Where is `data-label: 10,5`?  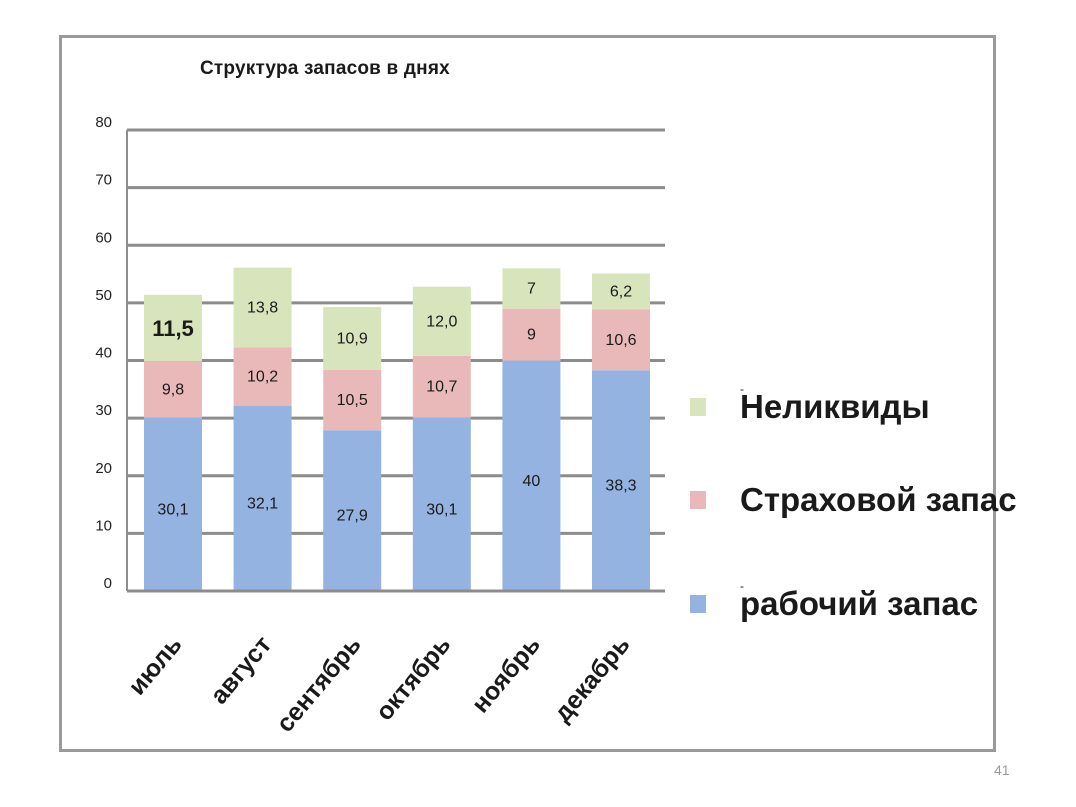 data-label: 10,5 is located at coordinates (352, 400).